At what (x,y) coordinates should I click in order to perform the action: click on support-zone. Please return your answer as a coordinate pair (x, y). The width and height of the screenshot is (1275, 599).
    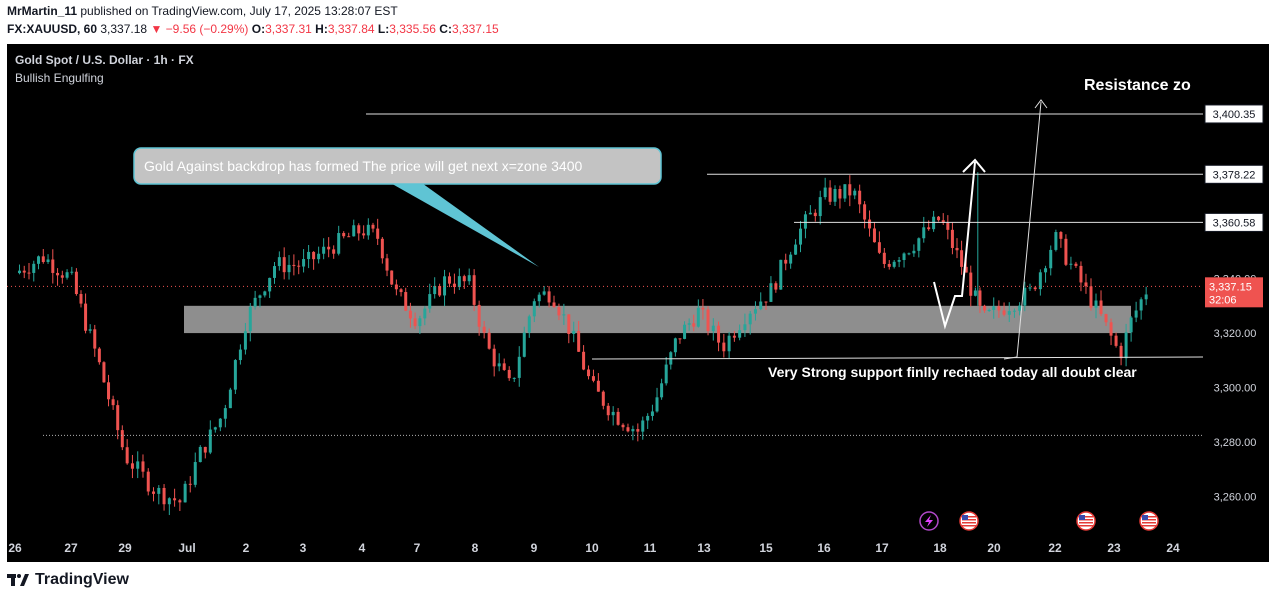
    Looking at the image, I should click on (657, 319).